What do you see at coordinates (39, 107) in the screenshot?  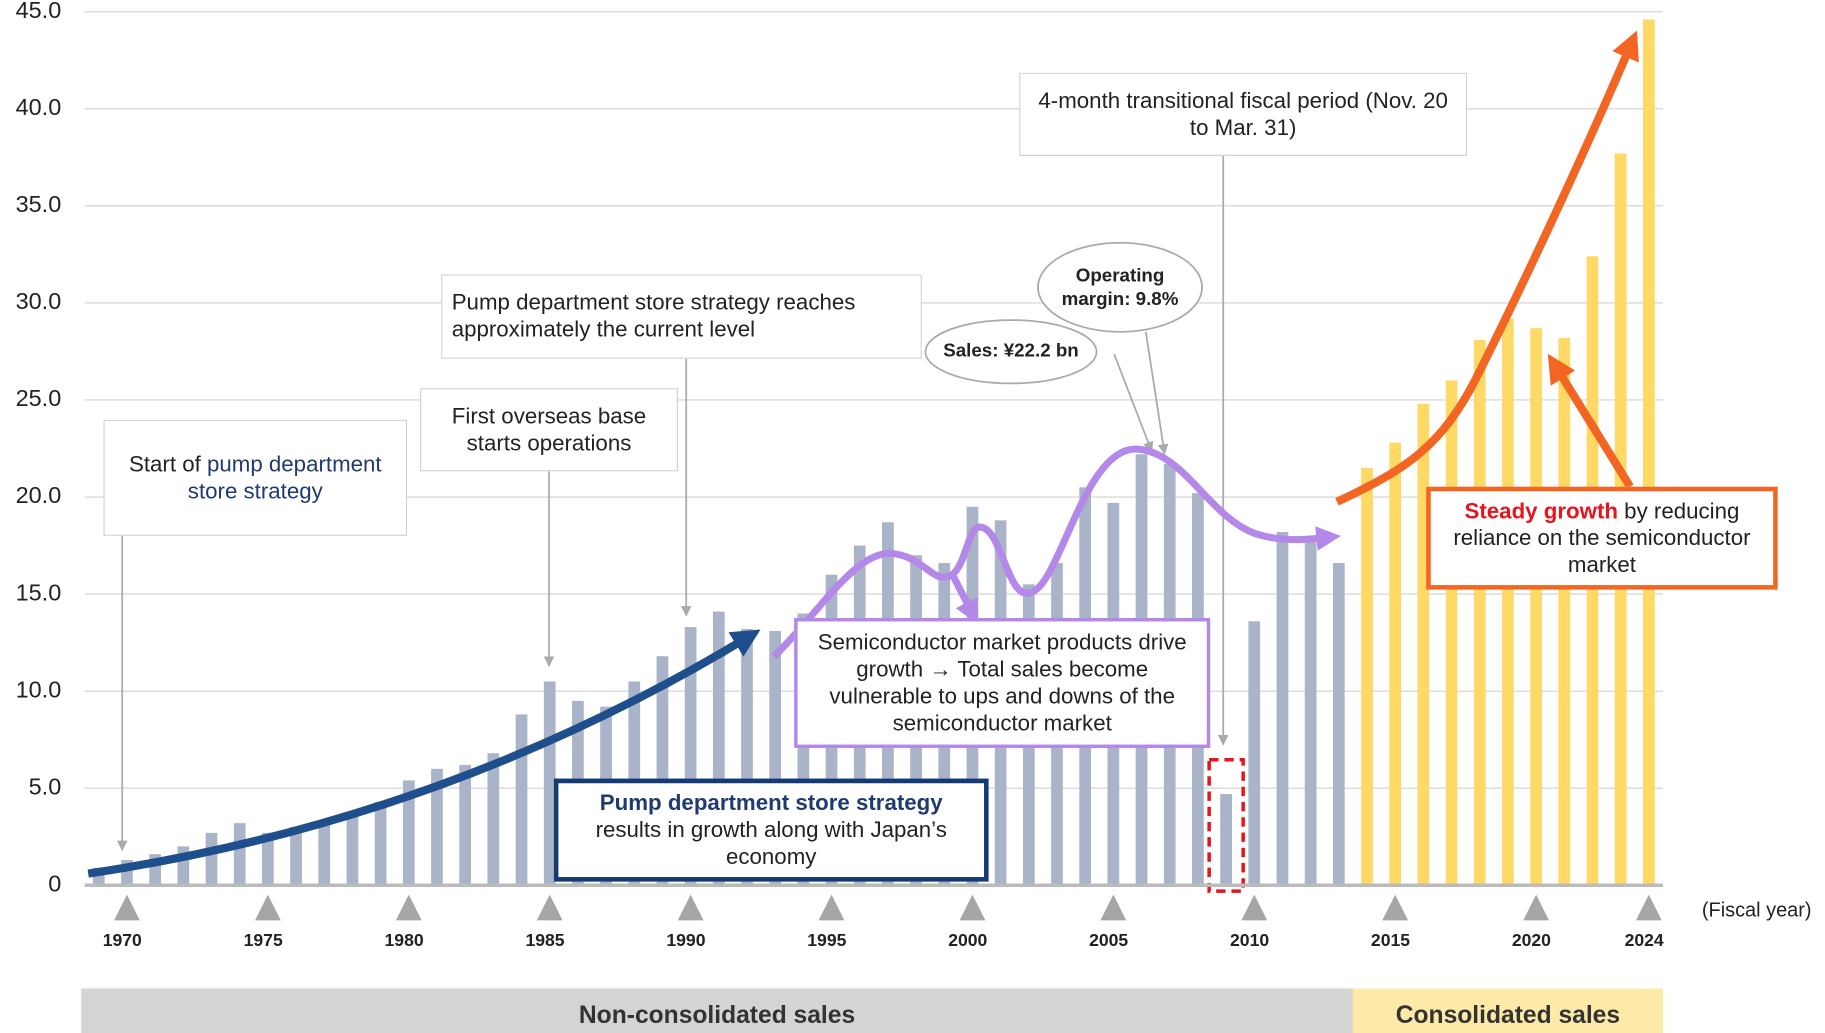 I see `y-tick-label: 40.0` at bounding box center [39, 107].